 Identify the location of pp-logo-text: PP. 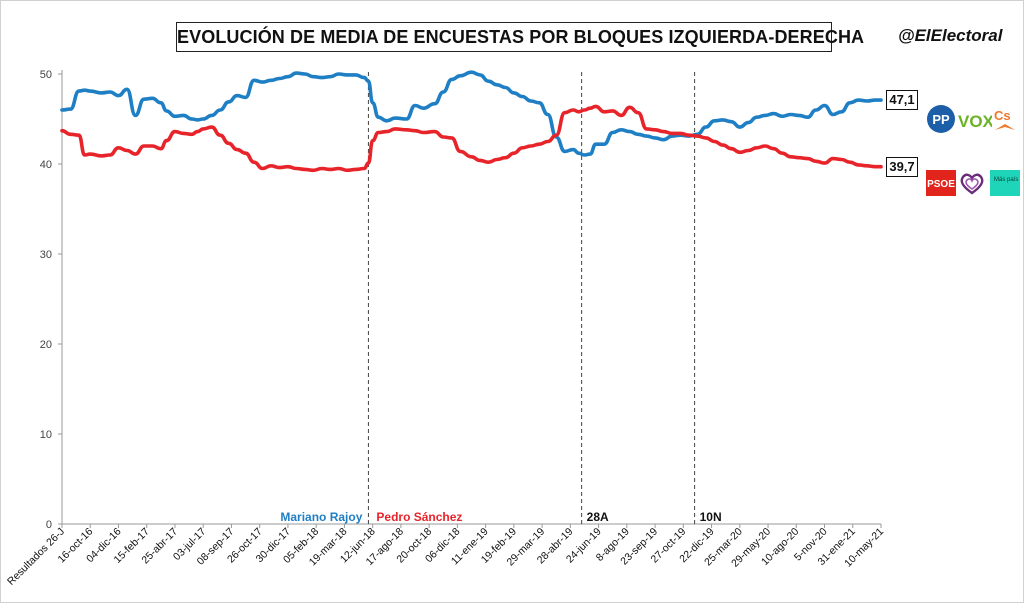
(941, 119).